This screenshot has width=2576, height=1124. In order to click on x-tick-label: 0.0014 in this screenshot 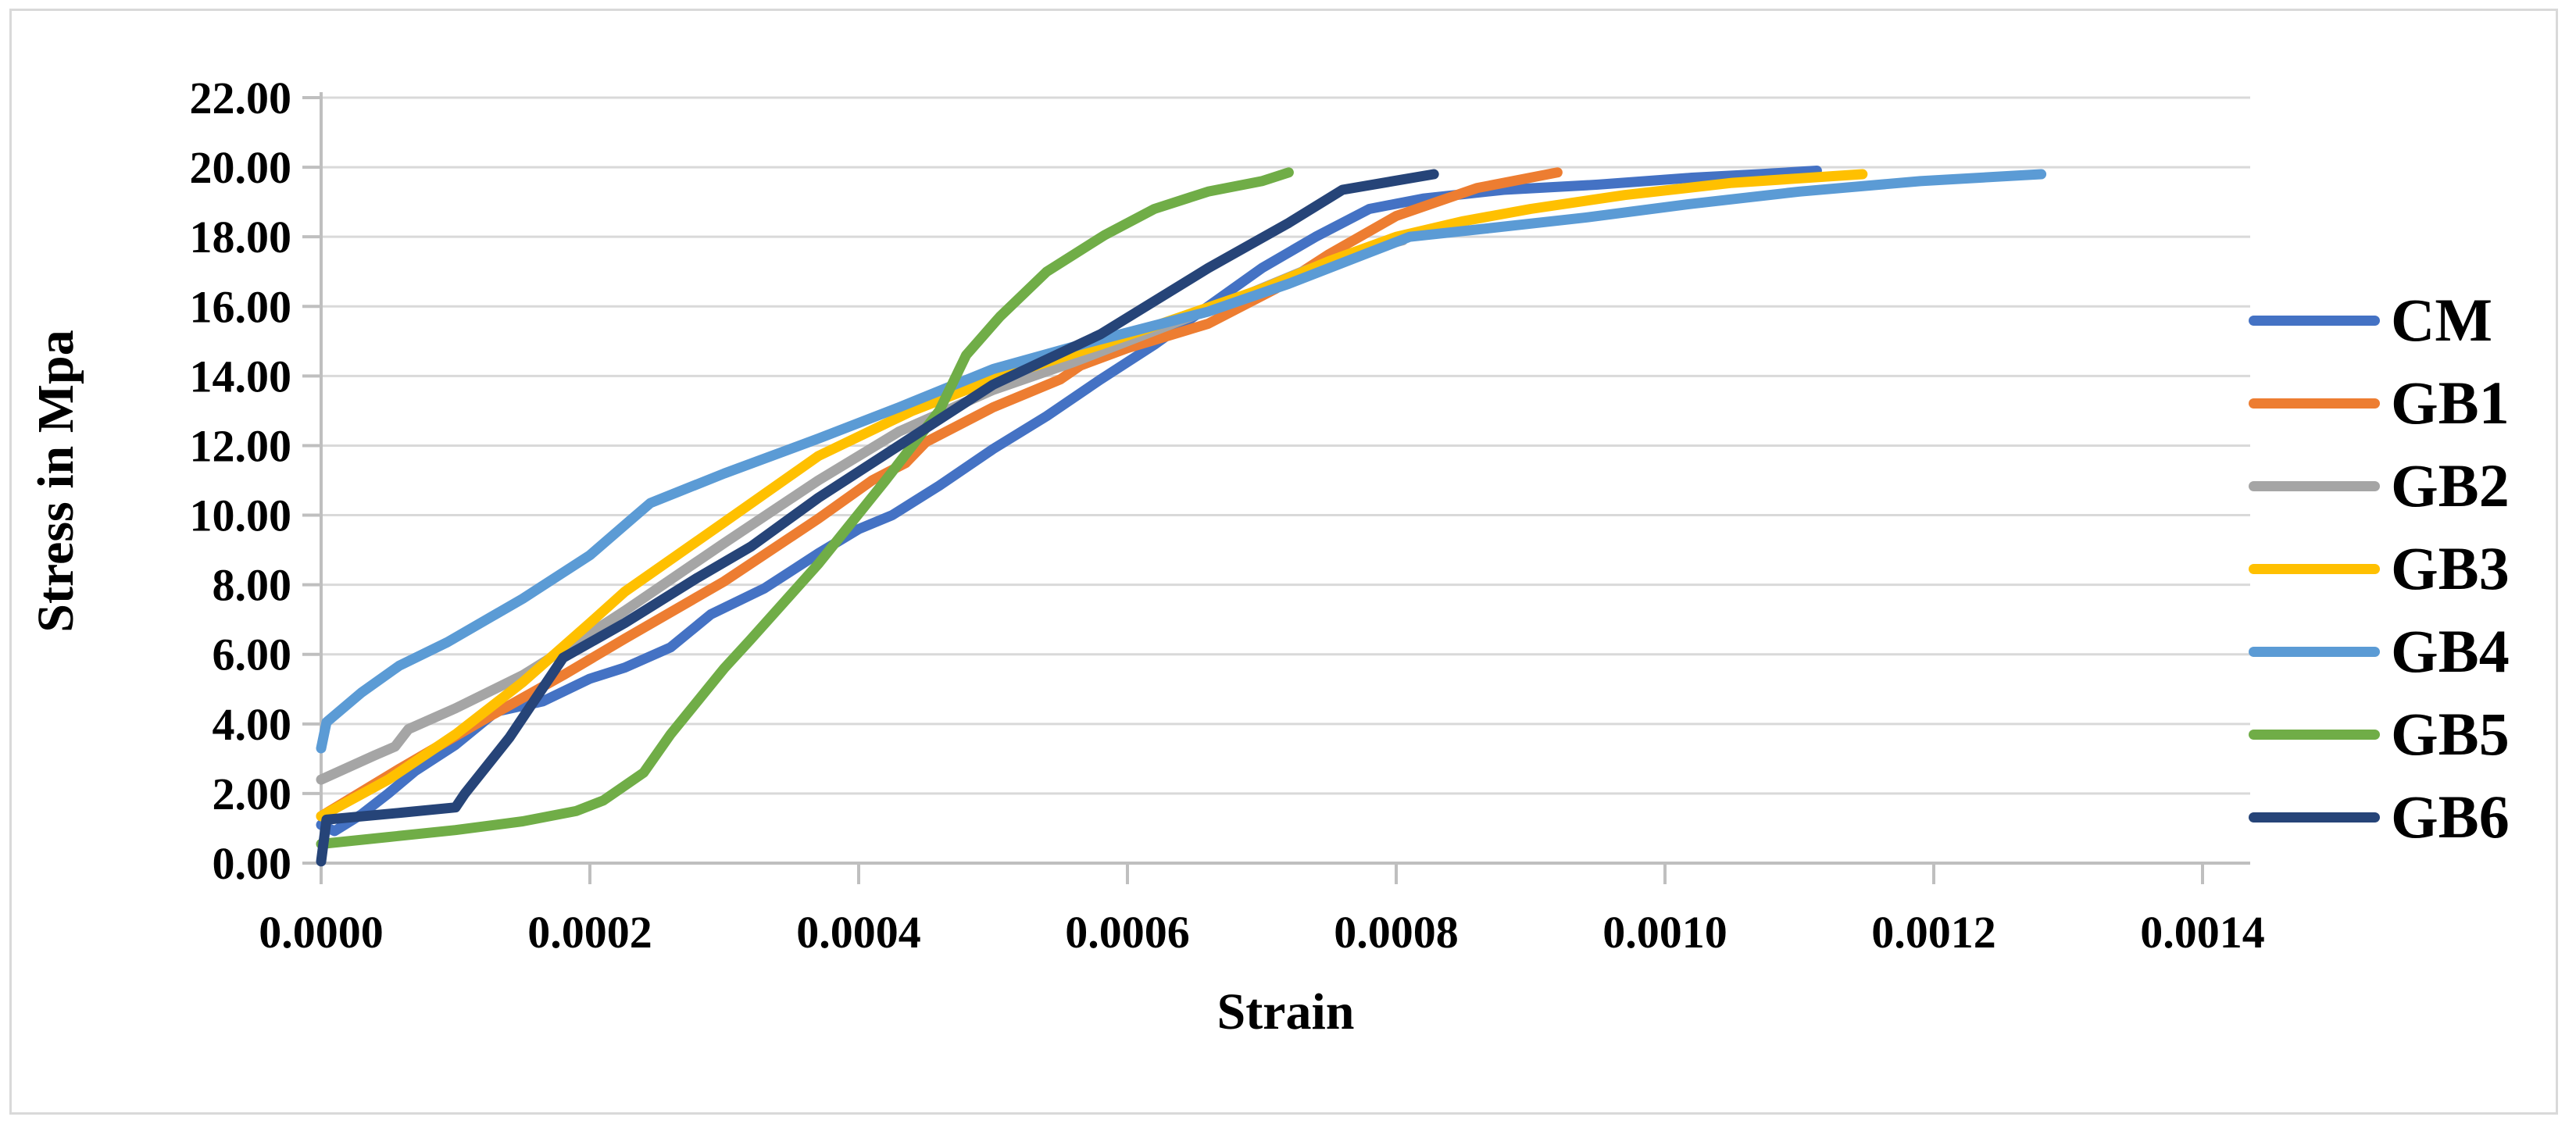, I will do `click(2202, 932)`.